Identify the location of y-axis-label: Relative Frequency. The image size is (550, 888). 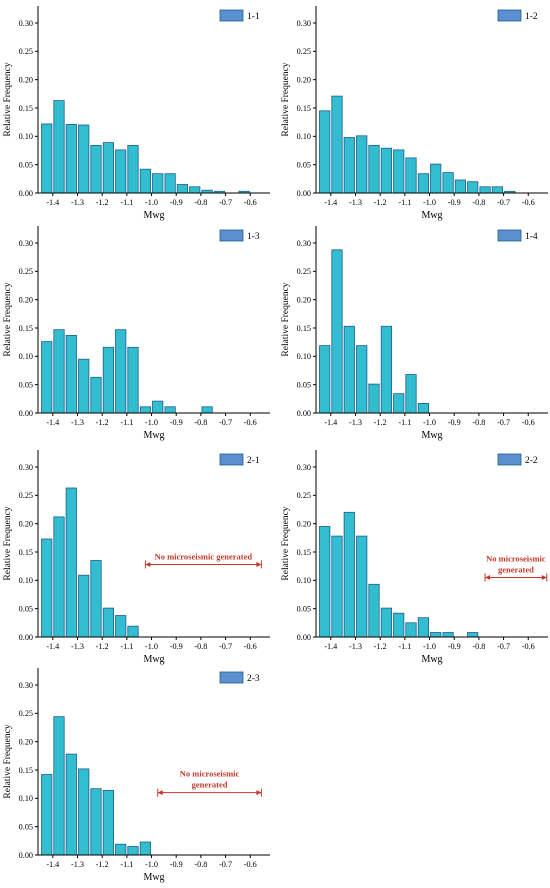
(8, 543).